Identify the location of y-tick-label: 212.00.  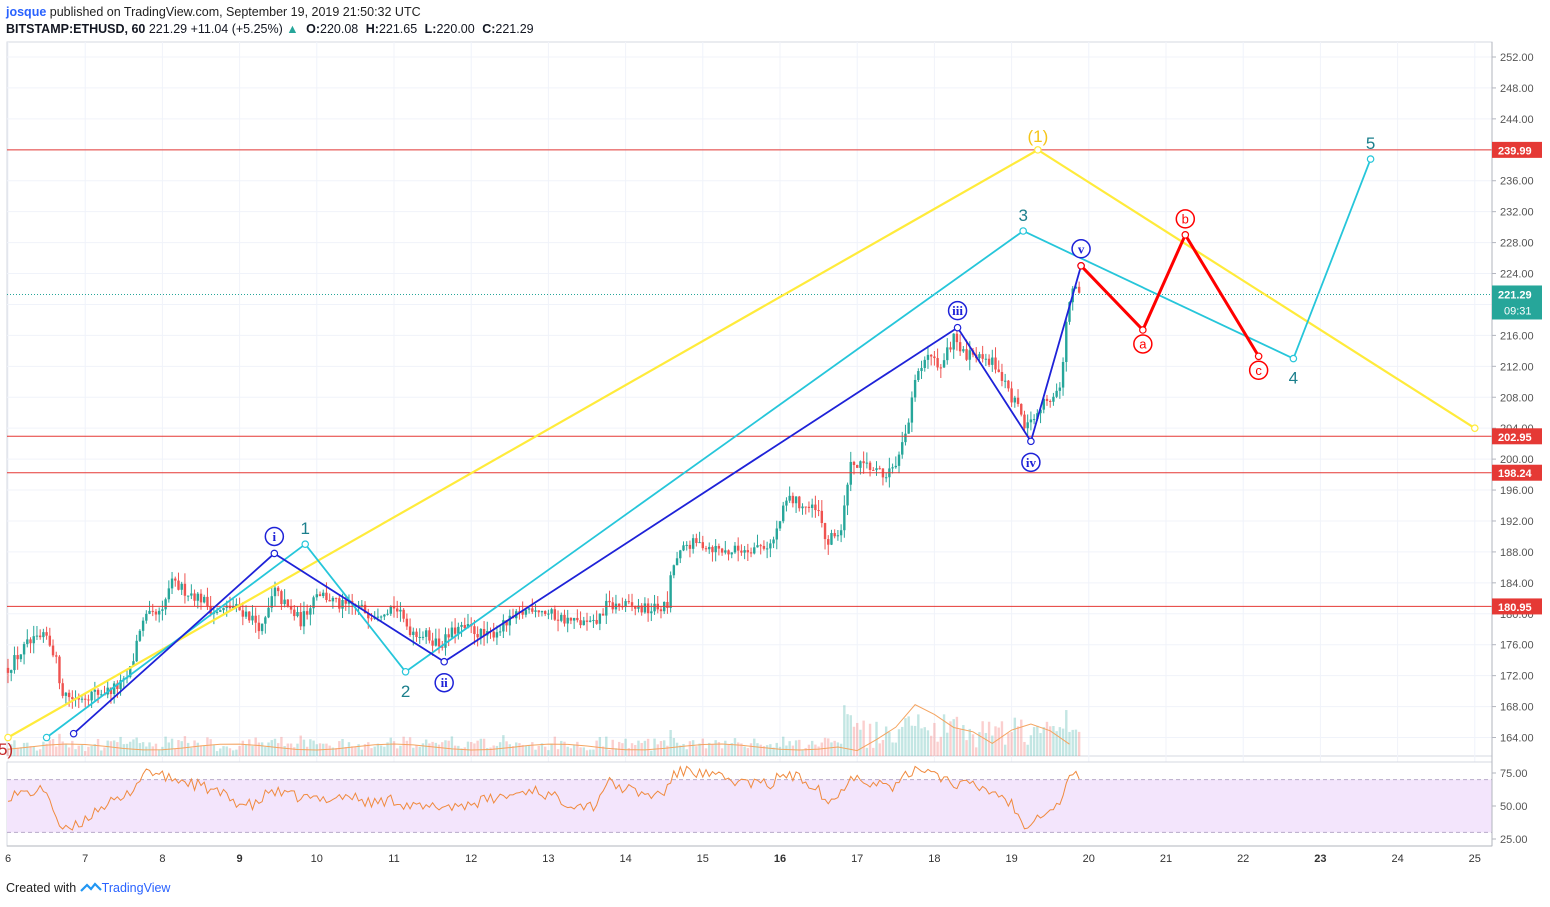
(1517, 367).